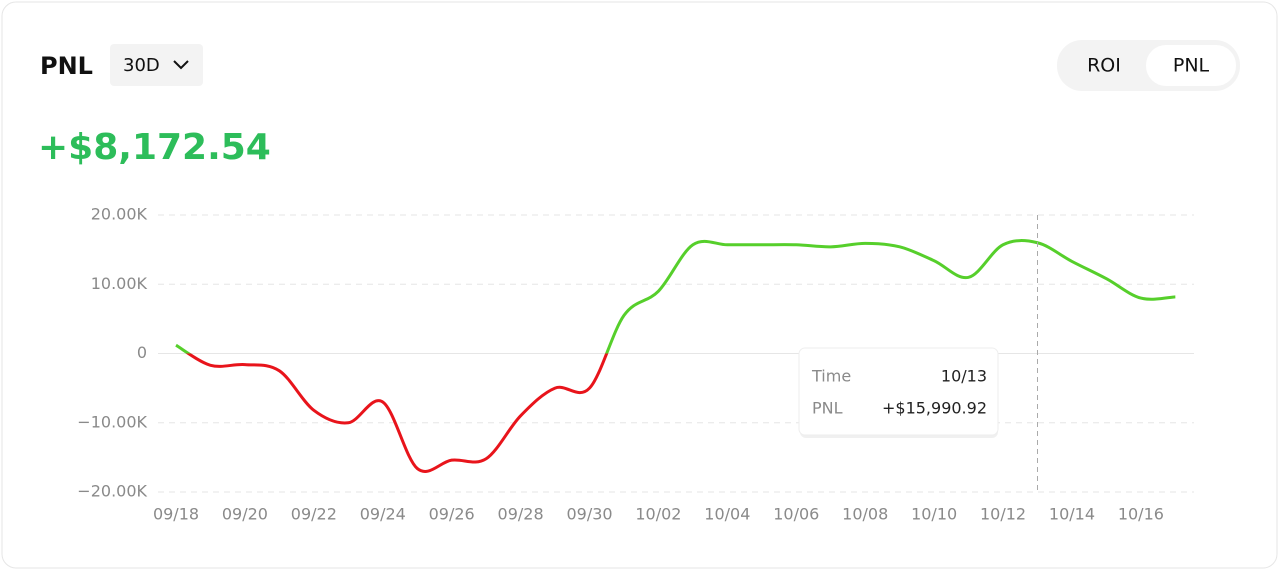 This screenshot has width=1280, height=575. I want to click on y-tick-label: 20.00K, so click(119, 214).